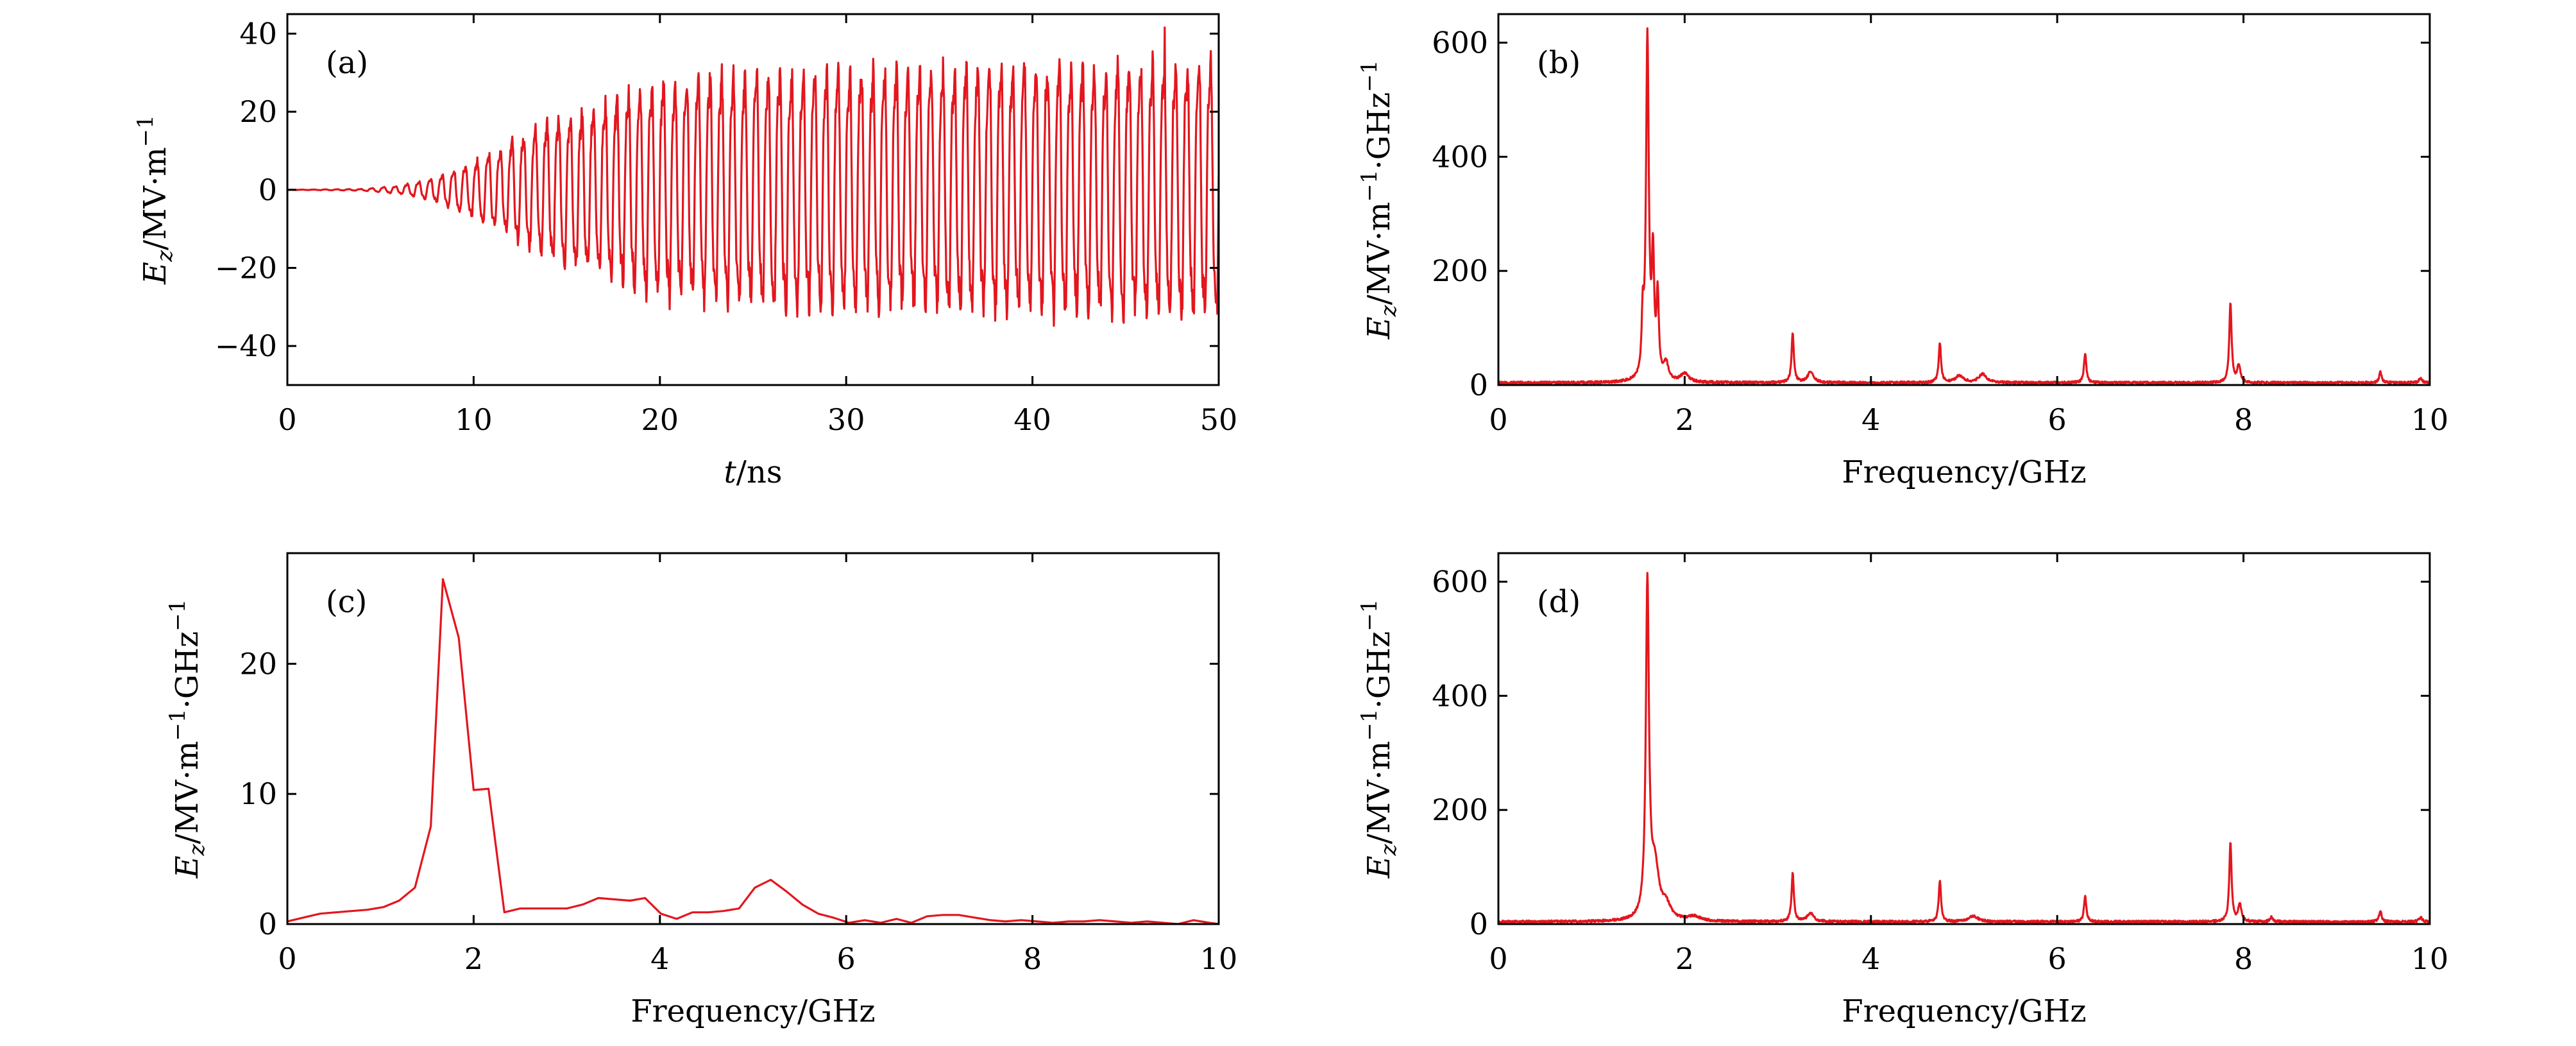  I want to click on x-tick-label: 20, so click(660, 419).